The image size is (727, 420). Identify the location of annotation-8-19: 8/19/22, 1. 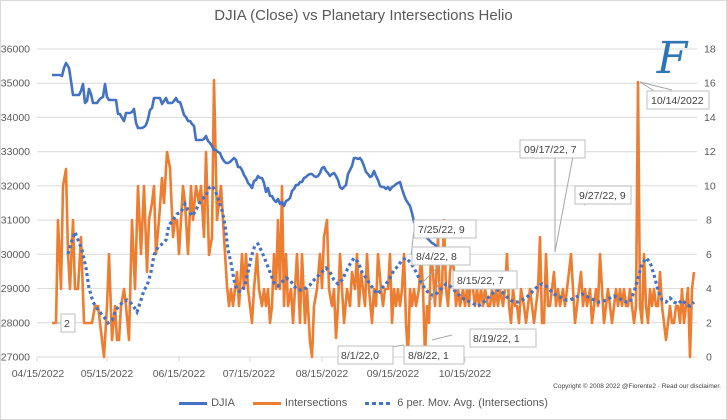
(503, 338).